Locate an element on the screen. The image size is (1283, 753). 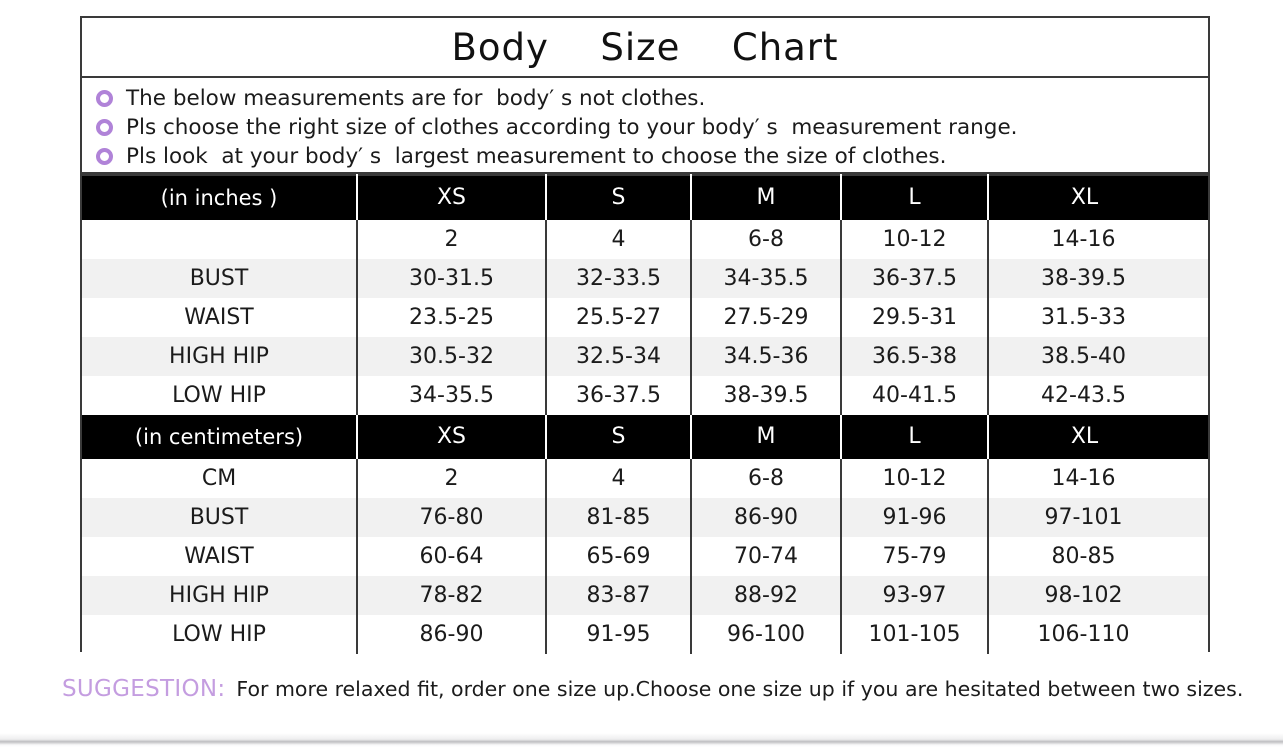
suggestion-label: SUGGESTION: is located at coordinates (144, 689).